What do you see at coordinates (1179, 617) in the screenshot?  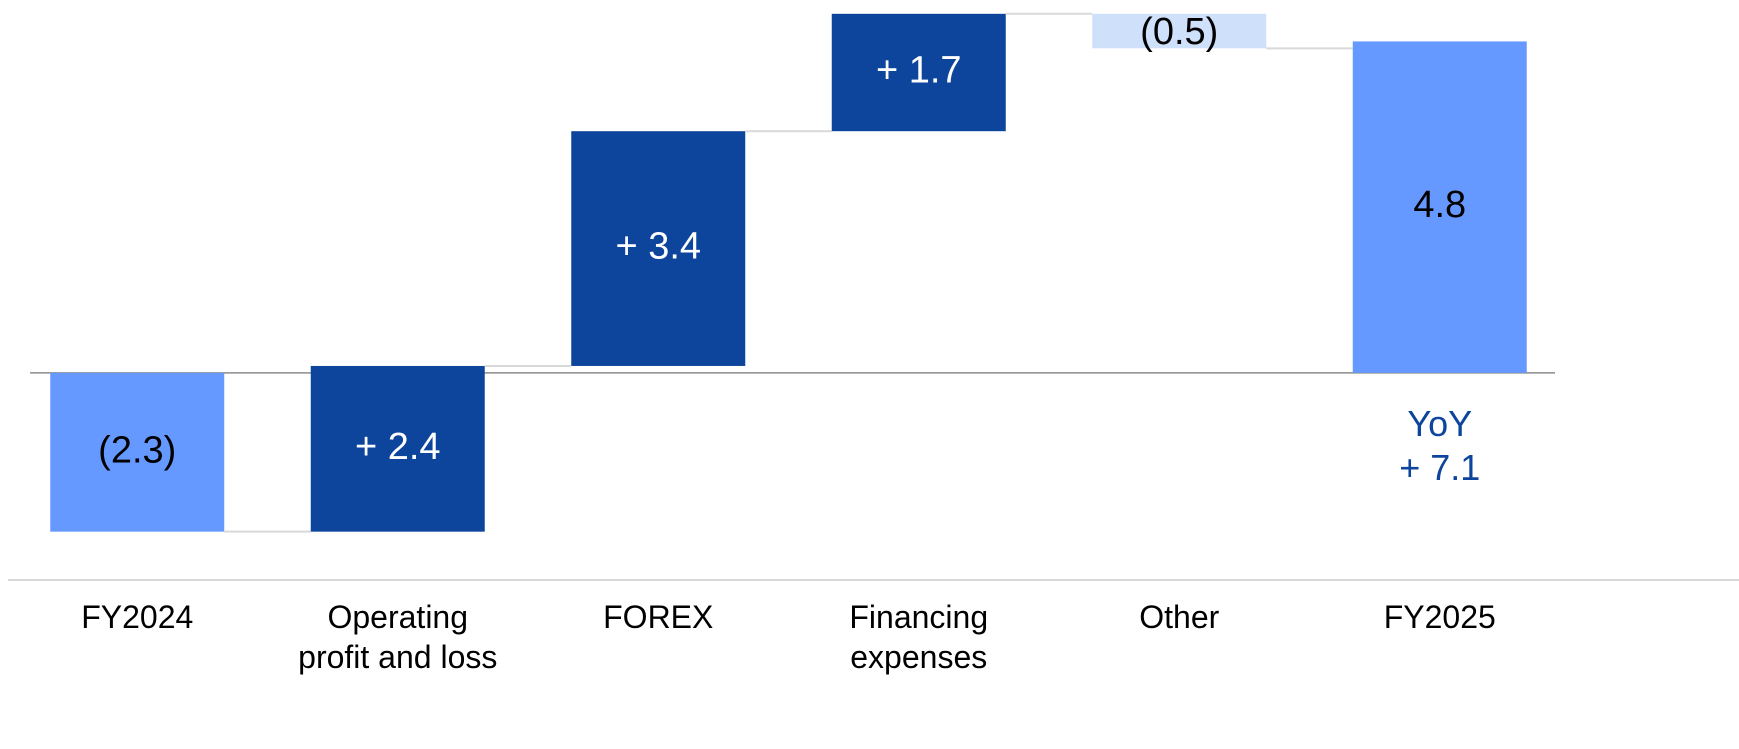 I see `x-tick-label: Other` at bounding box center [1179, 617].